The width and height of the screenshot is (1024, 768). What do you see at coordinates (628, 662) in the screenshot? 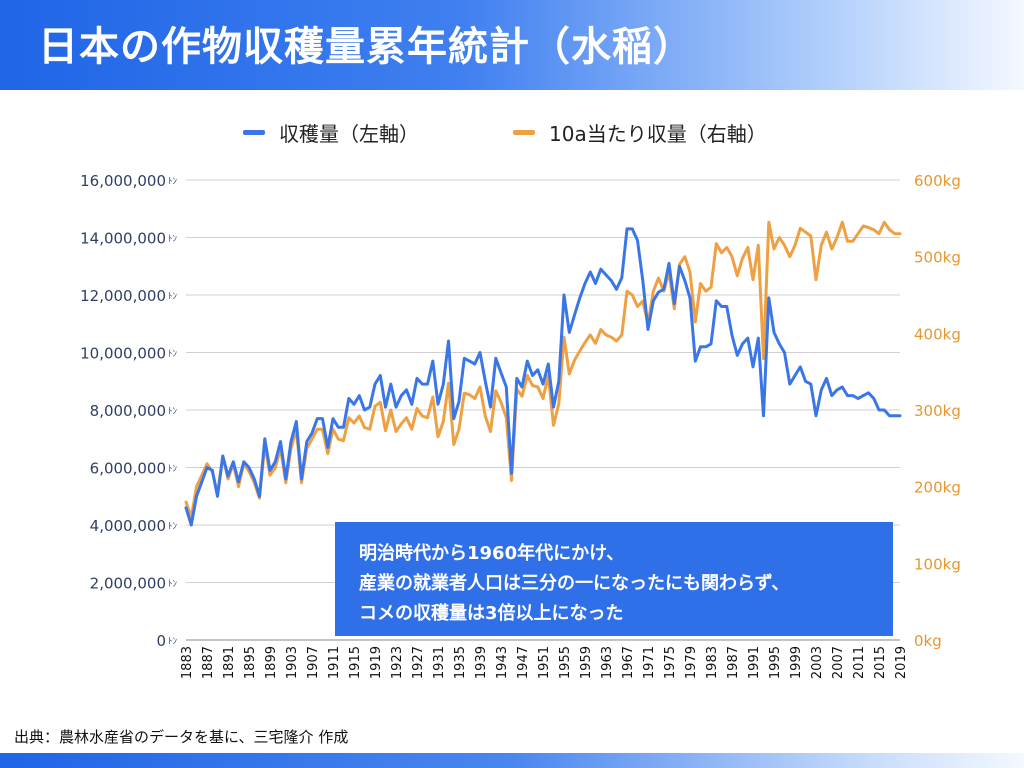
I see `x-axis-tick-label: 1967` at bounding box center [628, 662].